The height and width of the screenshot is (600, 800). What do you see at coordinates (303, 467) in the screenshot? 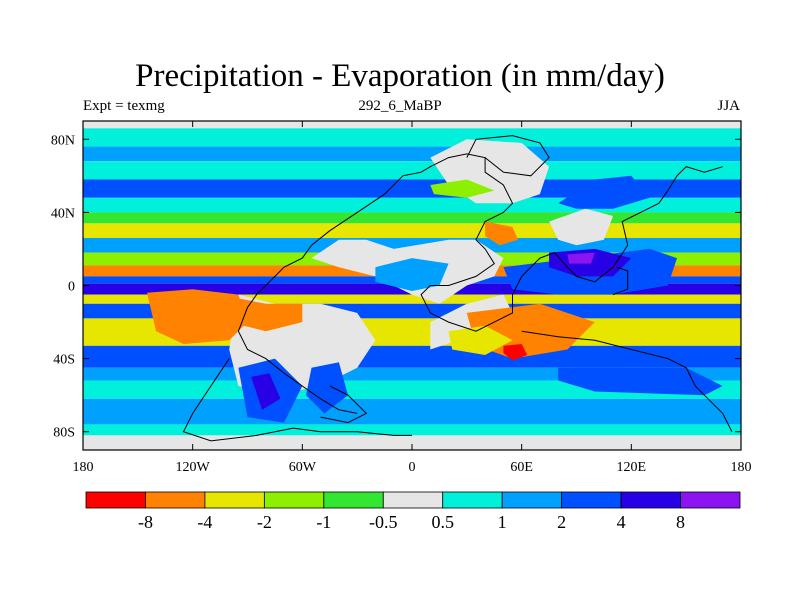
I see `x-tick-label: 60W` at bounding box center [303, 467].